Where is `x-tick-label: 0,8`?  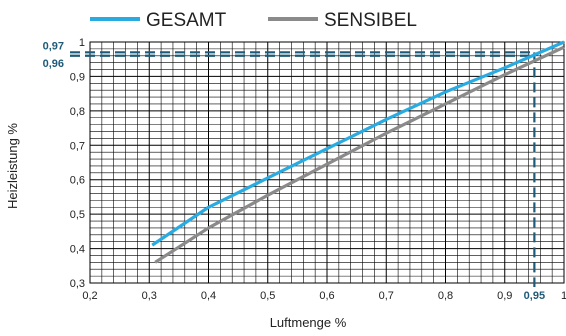
x-tick-label: 0,8 is located at coordinates (445, 296).